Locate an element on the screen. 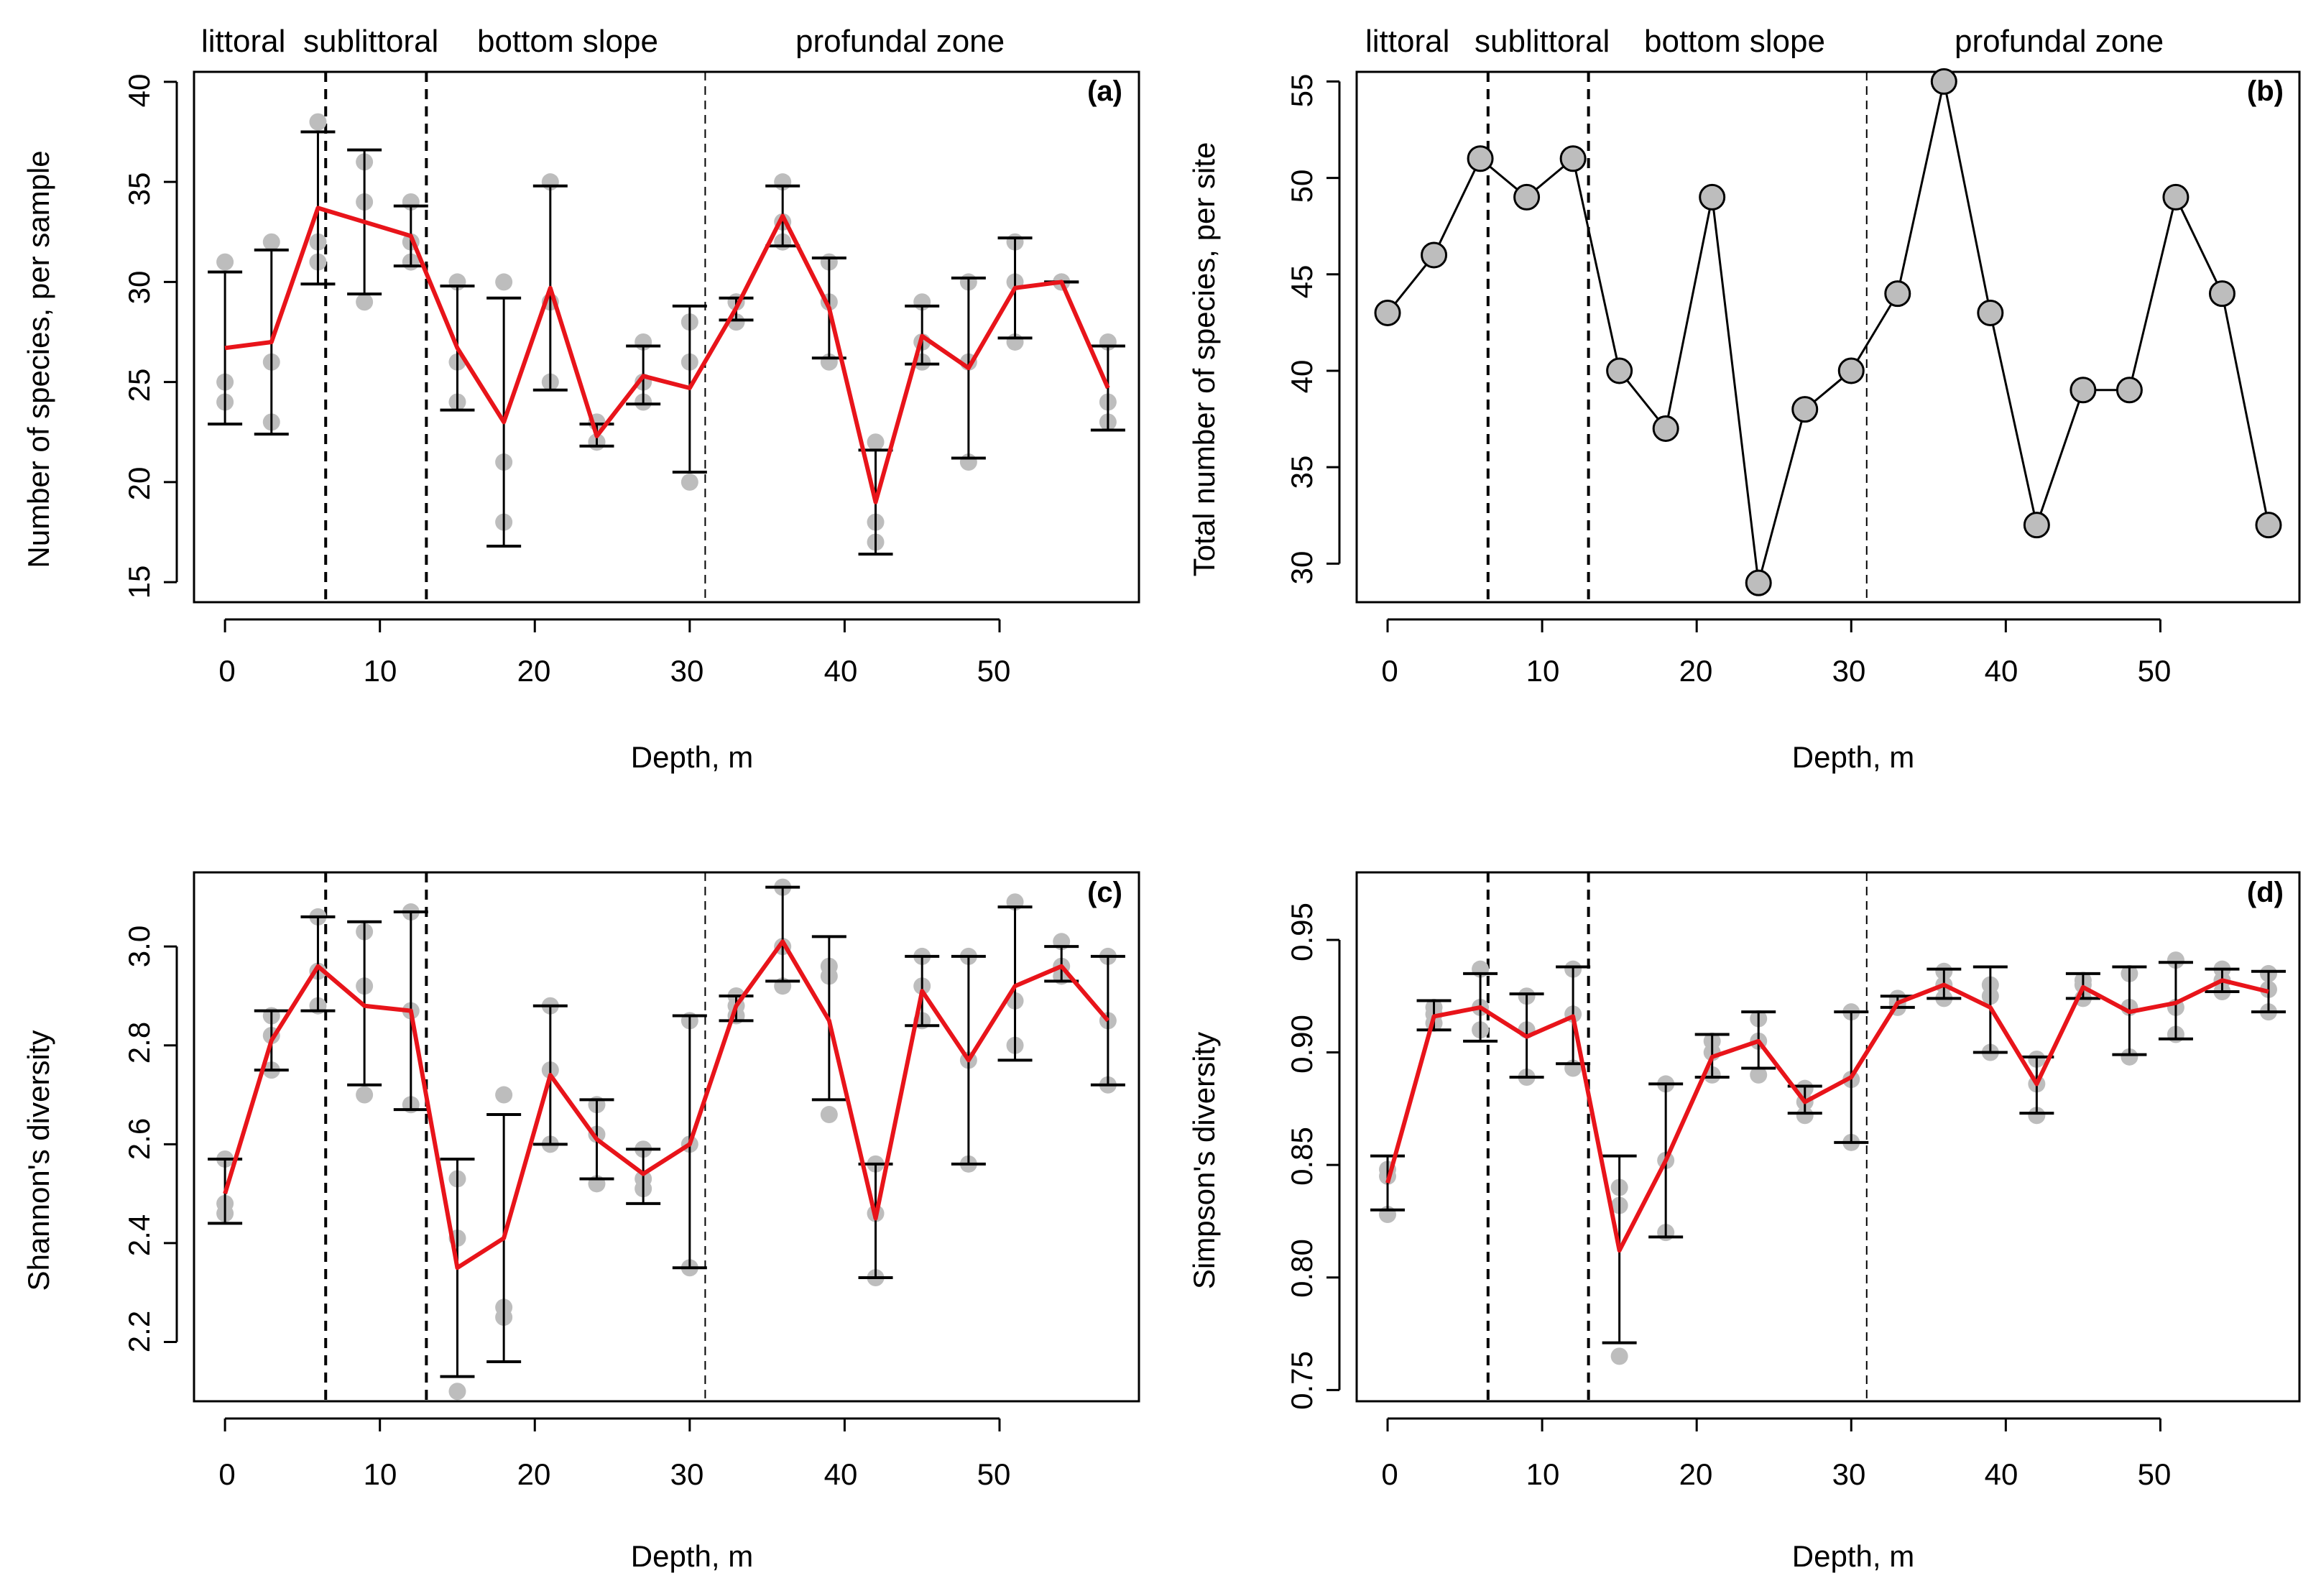 This screenshot has height=1596, width=2321. panel-c-x-tick-label: 20 is located at coordinates (534, 1474).